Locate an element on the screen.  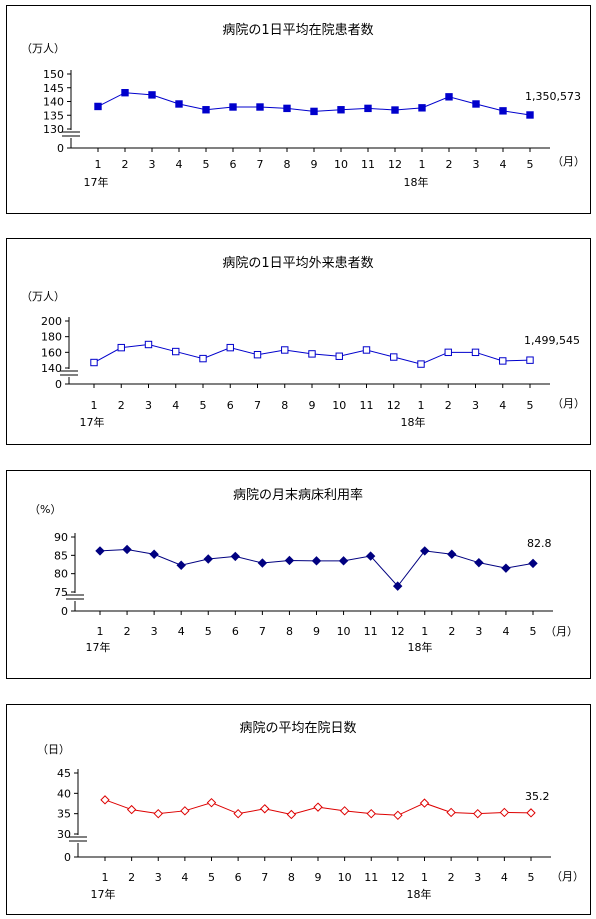
y-unit-label: （%） is located at coordinates (45, 509).